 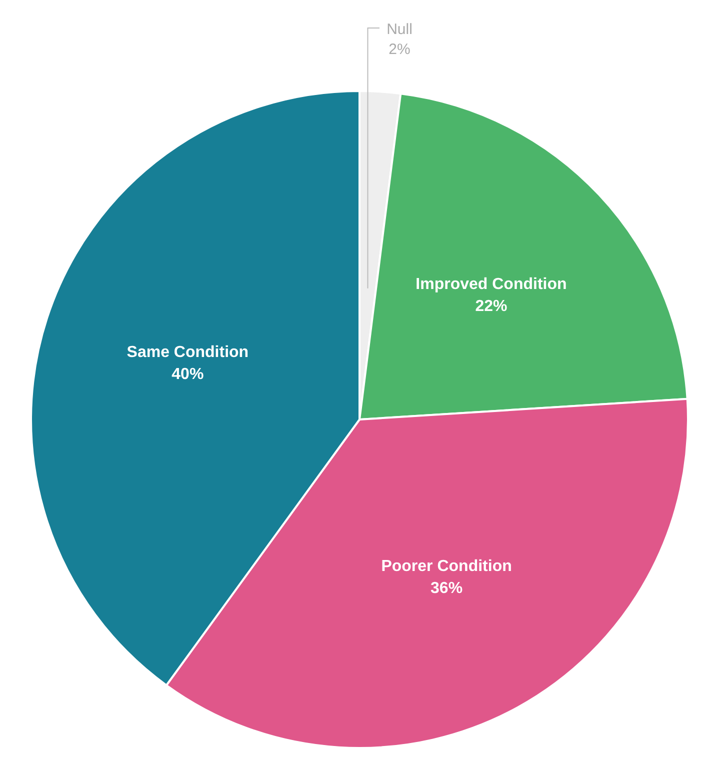 What do you see at coordinates (399, 29) in the screenshot?
I see `slice-label: Null` at bounding box center [399, 29].